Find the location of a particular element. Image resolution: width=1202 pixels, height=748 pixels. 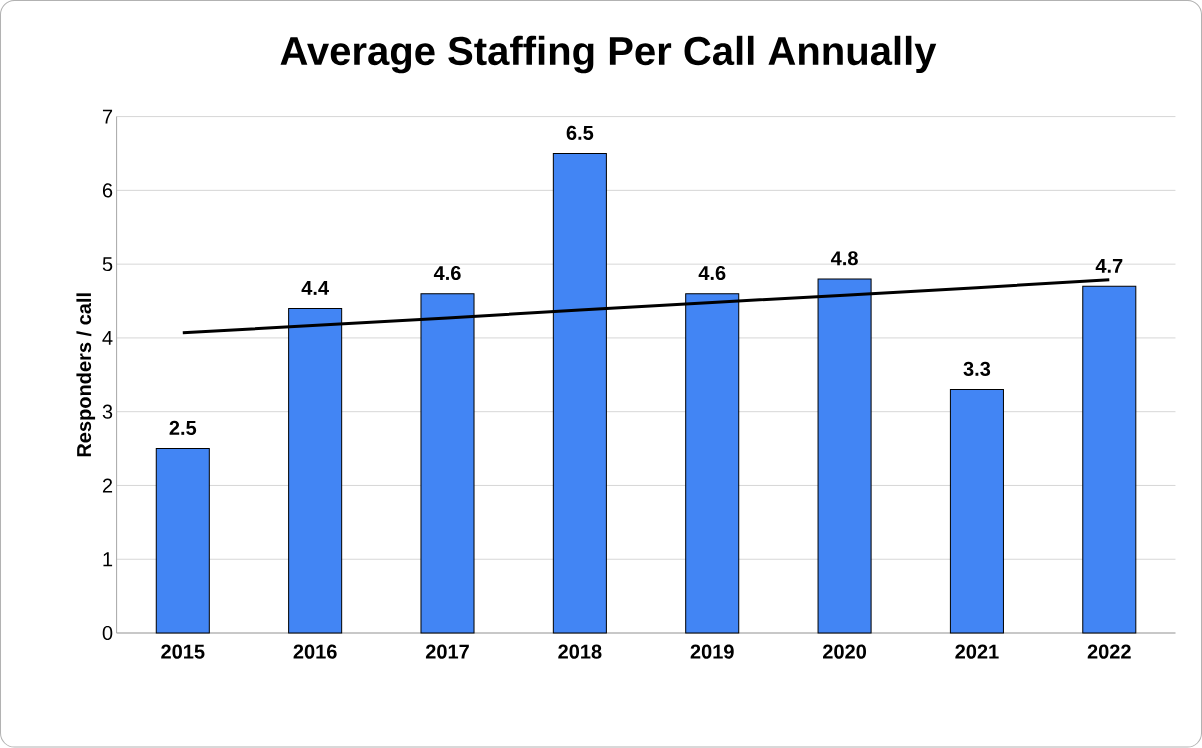

x-tick-label: 2018 is located at coordinates (580, 651).